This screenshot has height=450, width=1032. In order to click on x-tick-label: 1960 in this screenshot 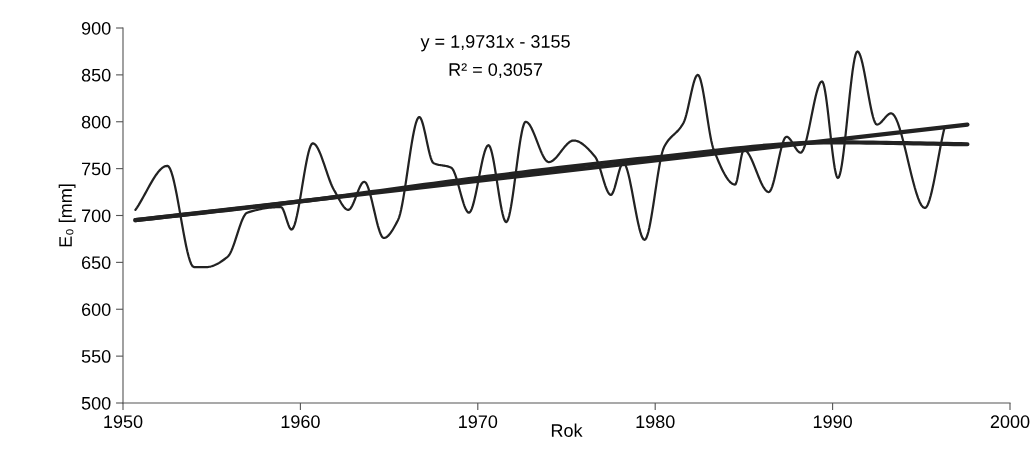, I will do `click(300, 422)`.